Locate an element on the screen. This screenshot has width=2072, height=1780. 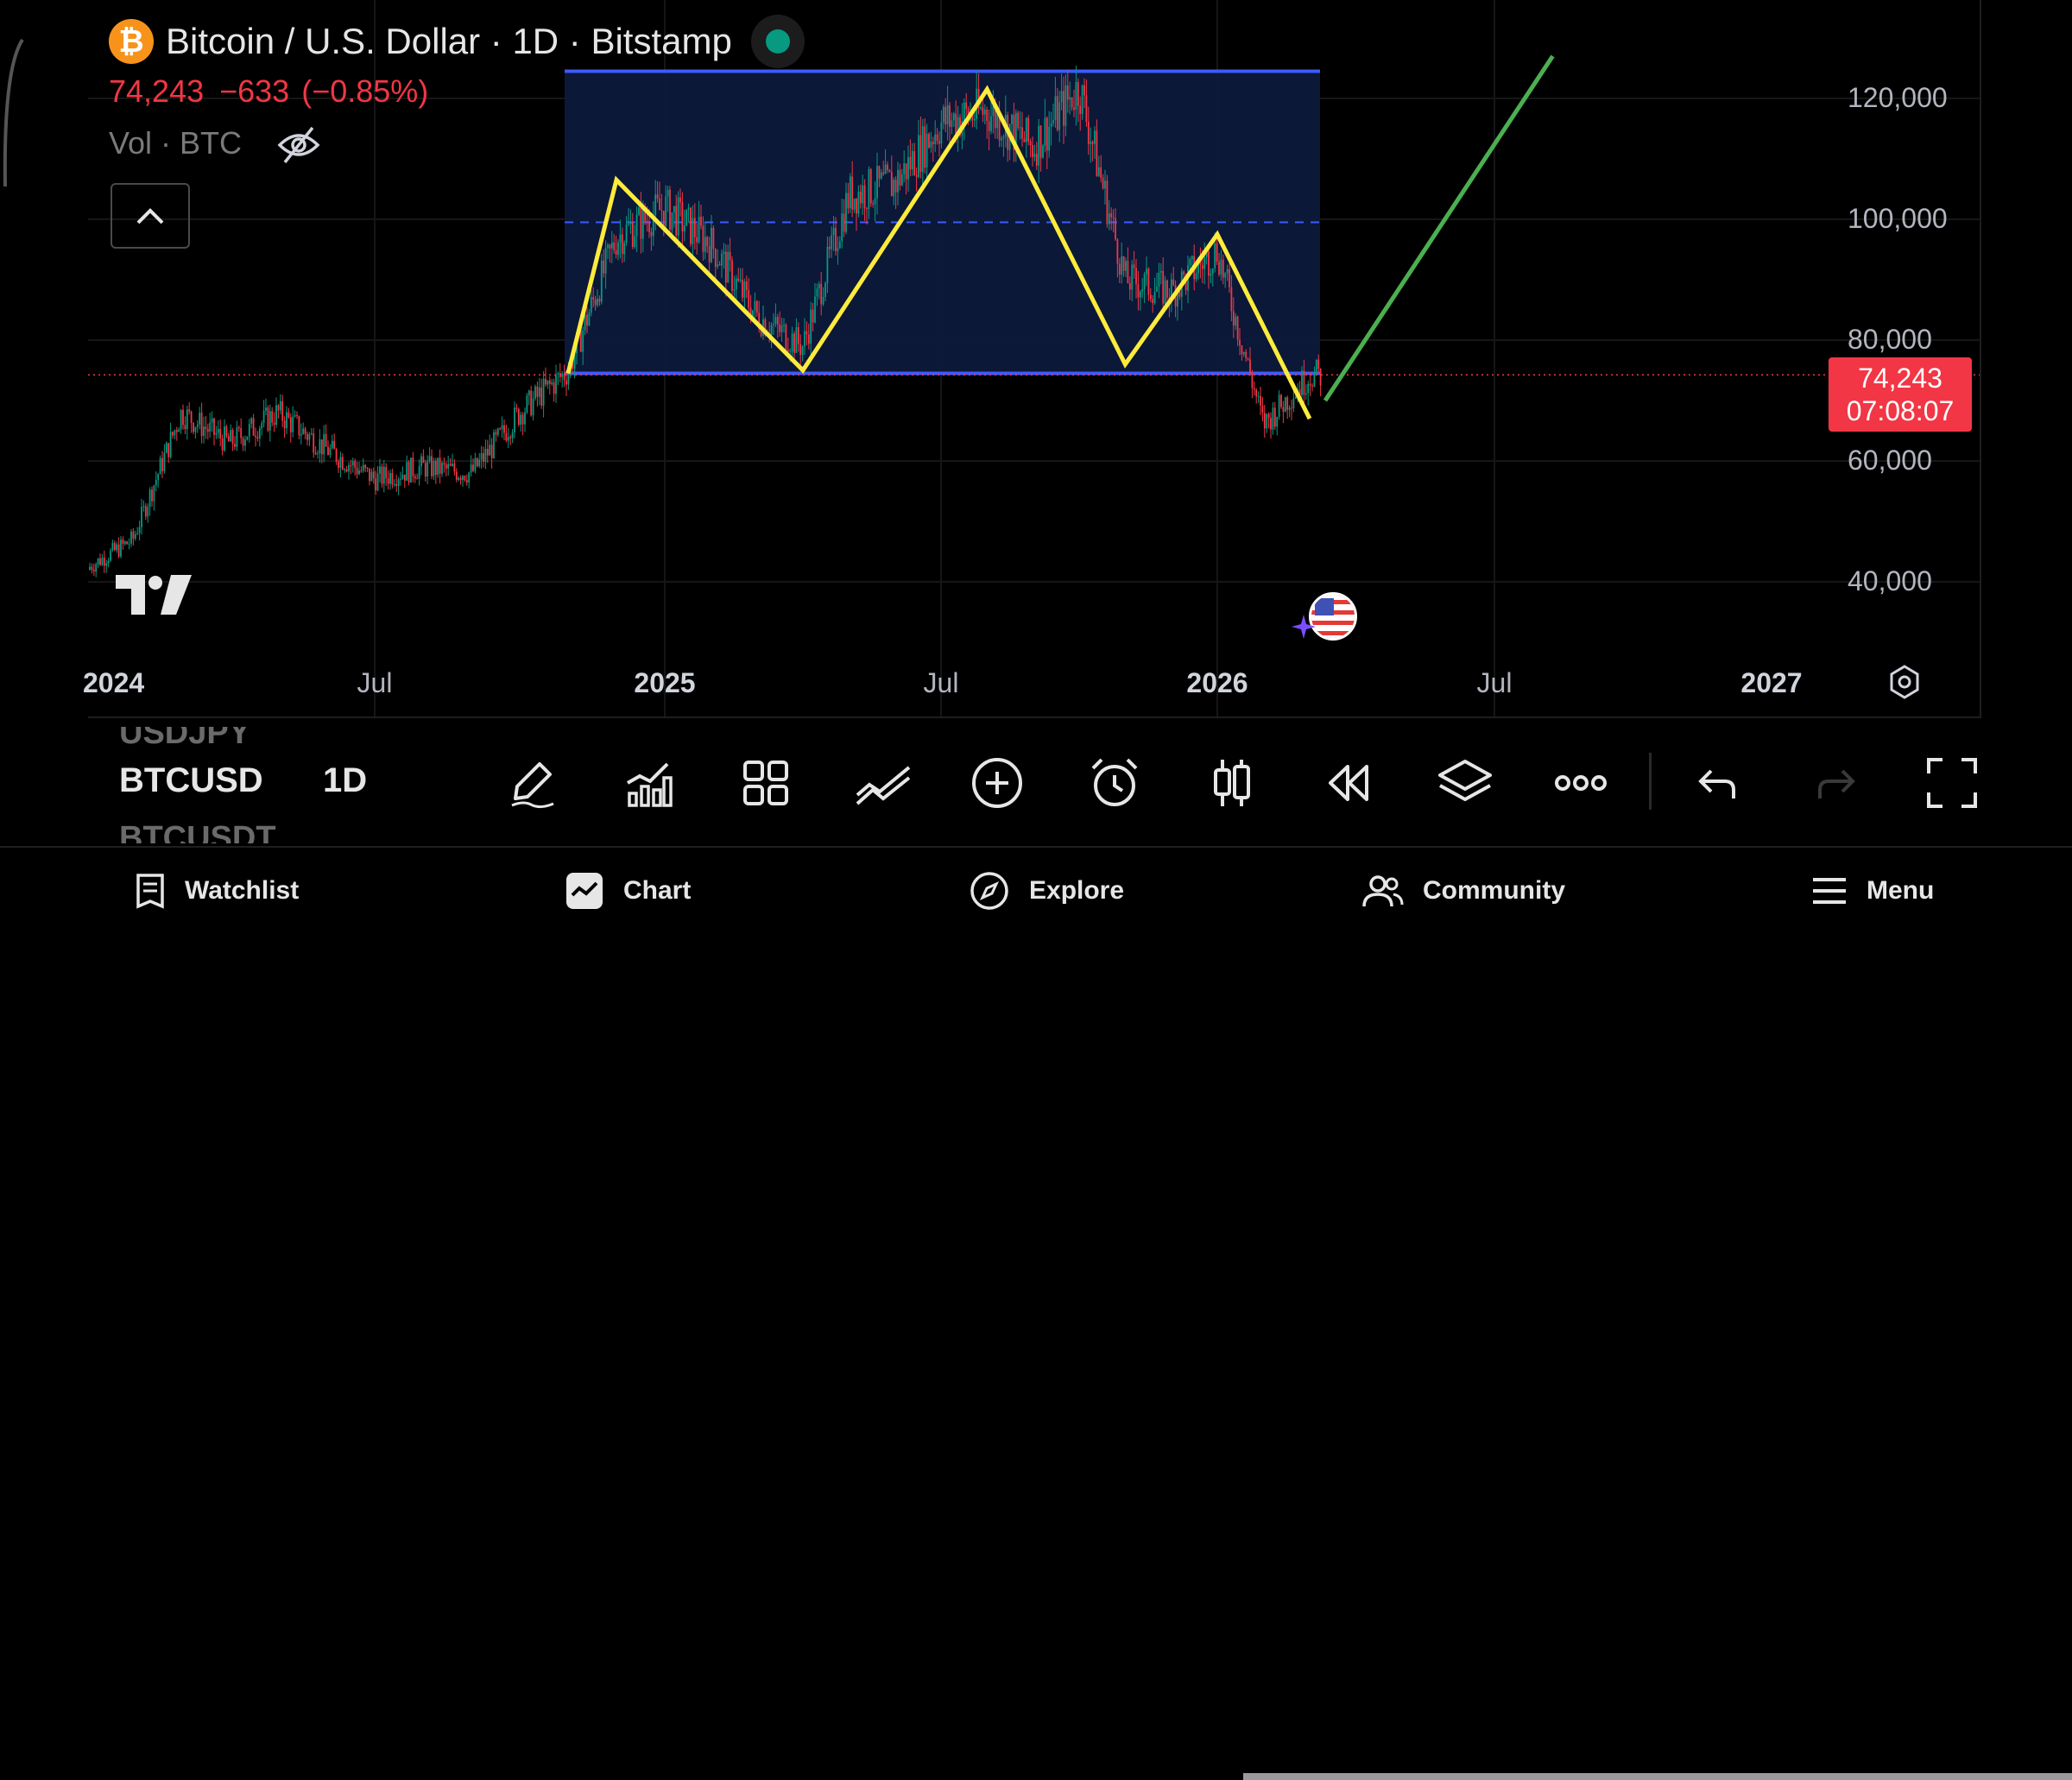
price-axis-label: 60,000 is located at coordinates (1890, 461).